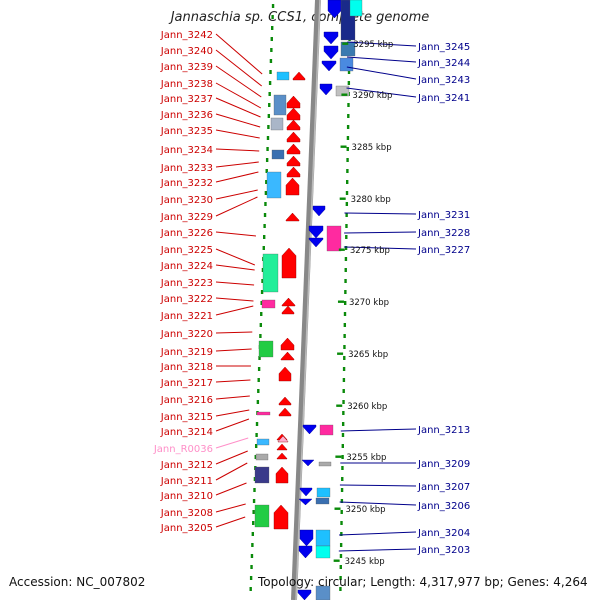 The height and width of the screenshot is (600, 600). What do you see at coordinates (186, 183) in the screenshot?
I see `gene-label-left: Jann_3232` at bounding box center [186, 183].